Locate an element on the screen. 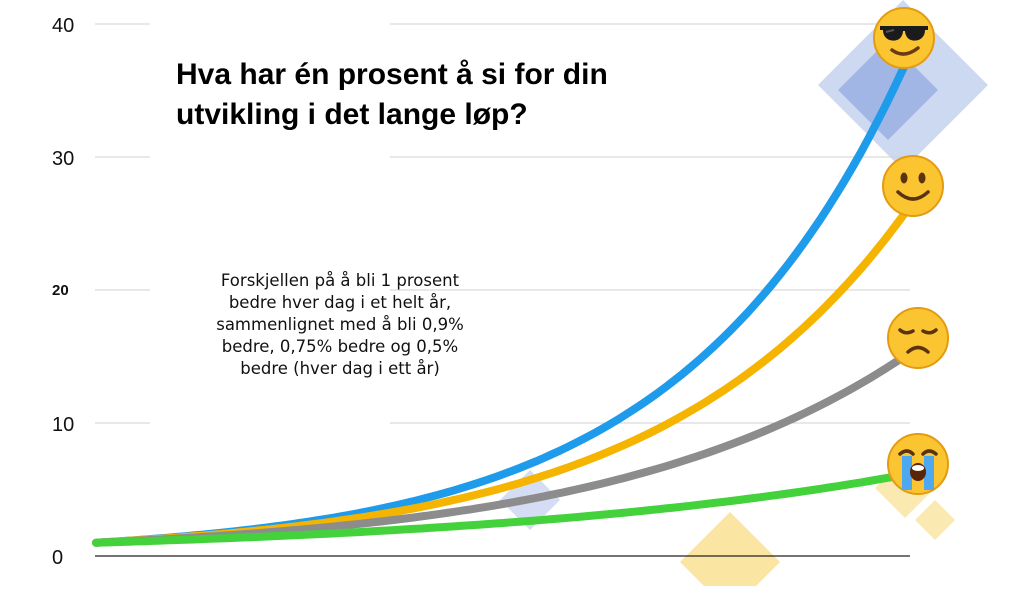 The image size is (1024, 591). y-tick-label-0: 0 is located at coordinates (57, 558).